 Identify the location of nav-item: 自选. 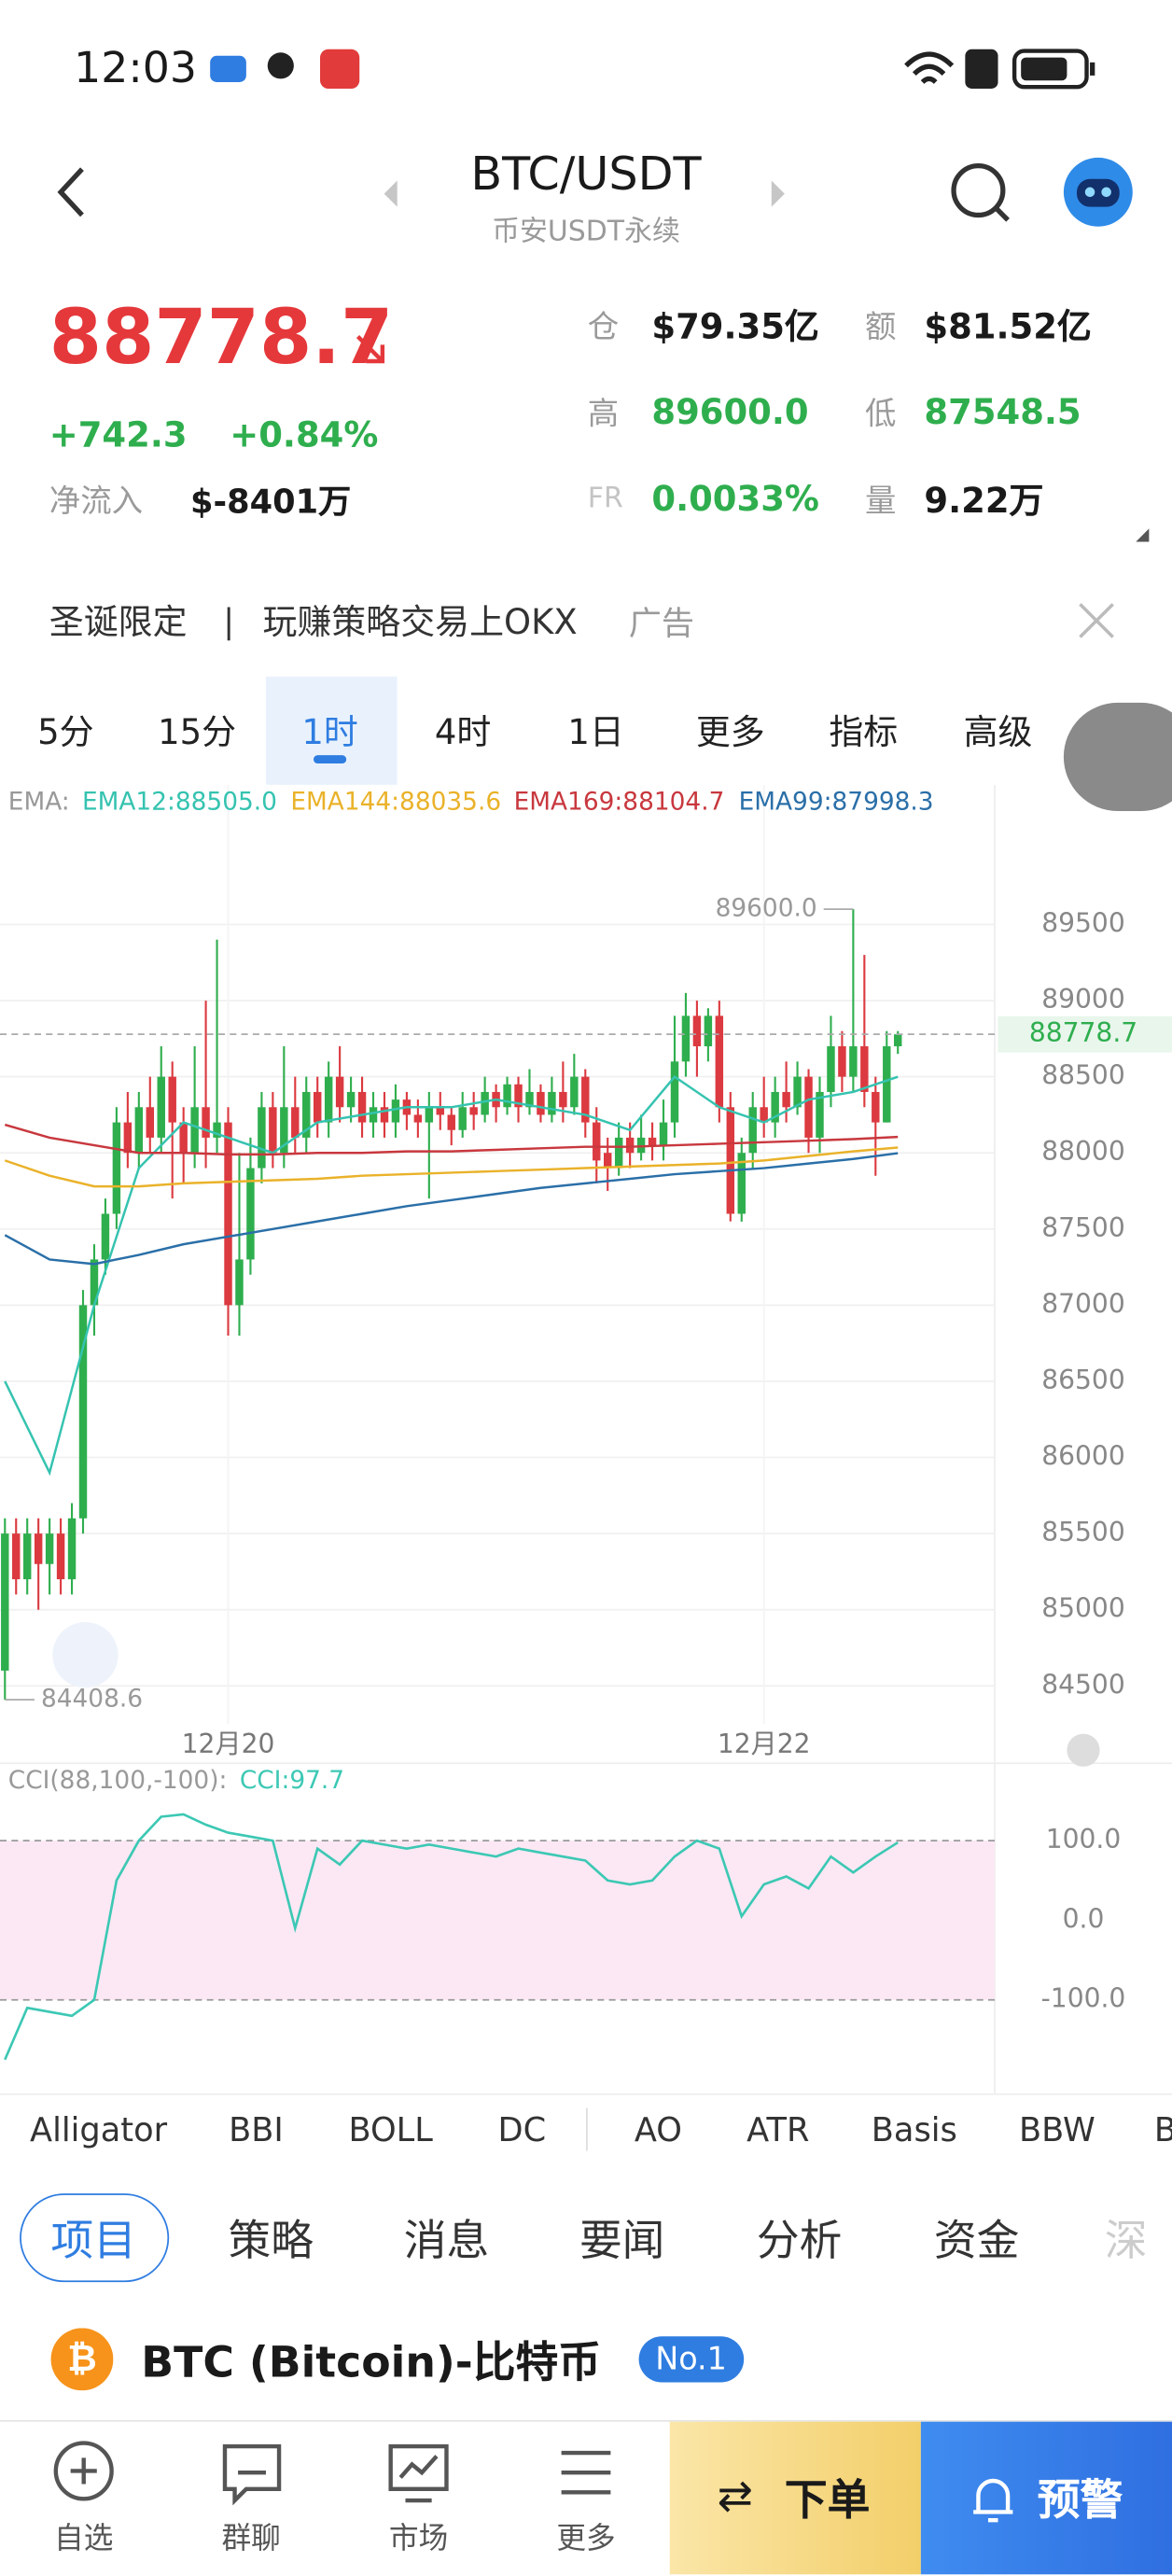
(84, 2538).